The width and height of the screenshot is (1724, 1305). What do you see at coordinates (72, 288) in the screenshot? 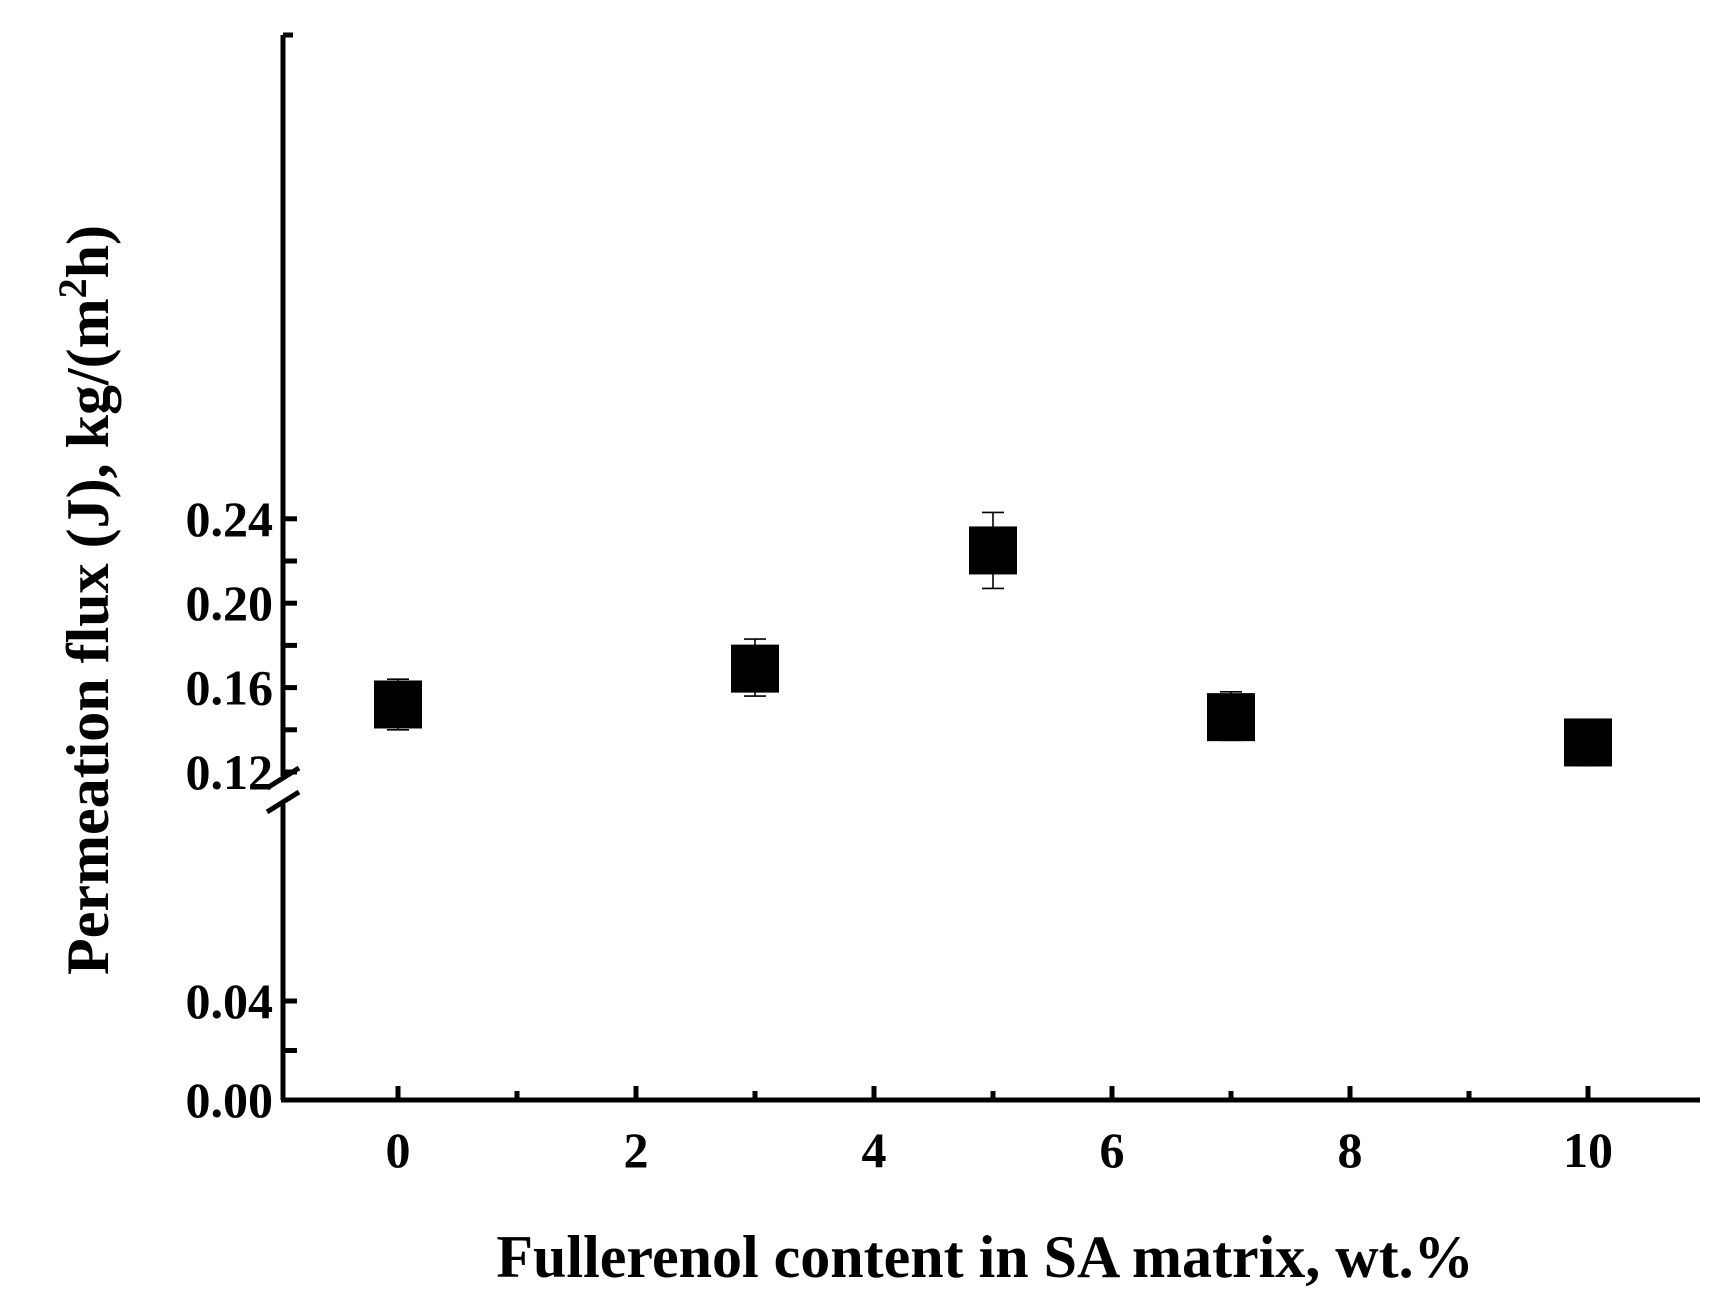
I see `y-axis-title-superscript: 2` at bounding box center [72, 288].